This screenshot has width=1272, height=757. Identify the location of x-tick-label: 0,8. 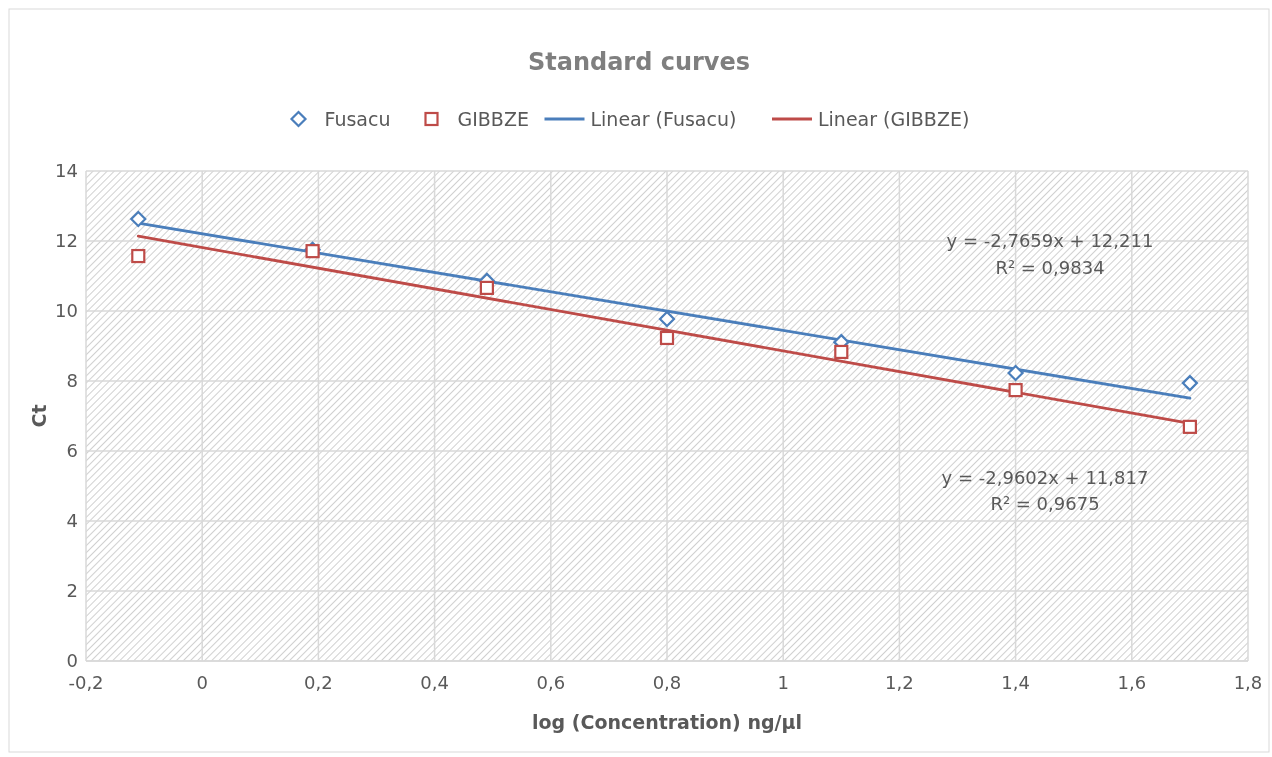
(667, 682).